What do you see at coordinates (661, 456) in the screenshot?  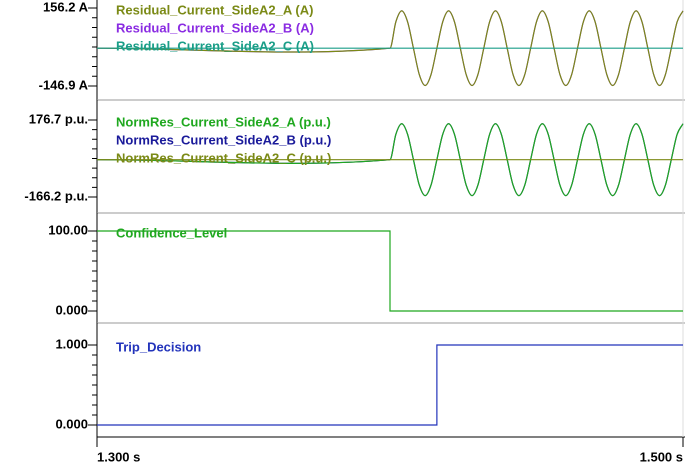 I see `x-tick-label: 1.500 s` at bounding box center [661, 456].